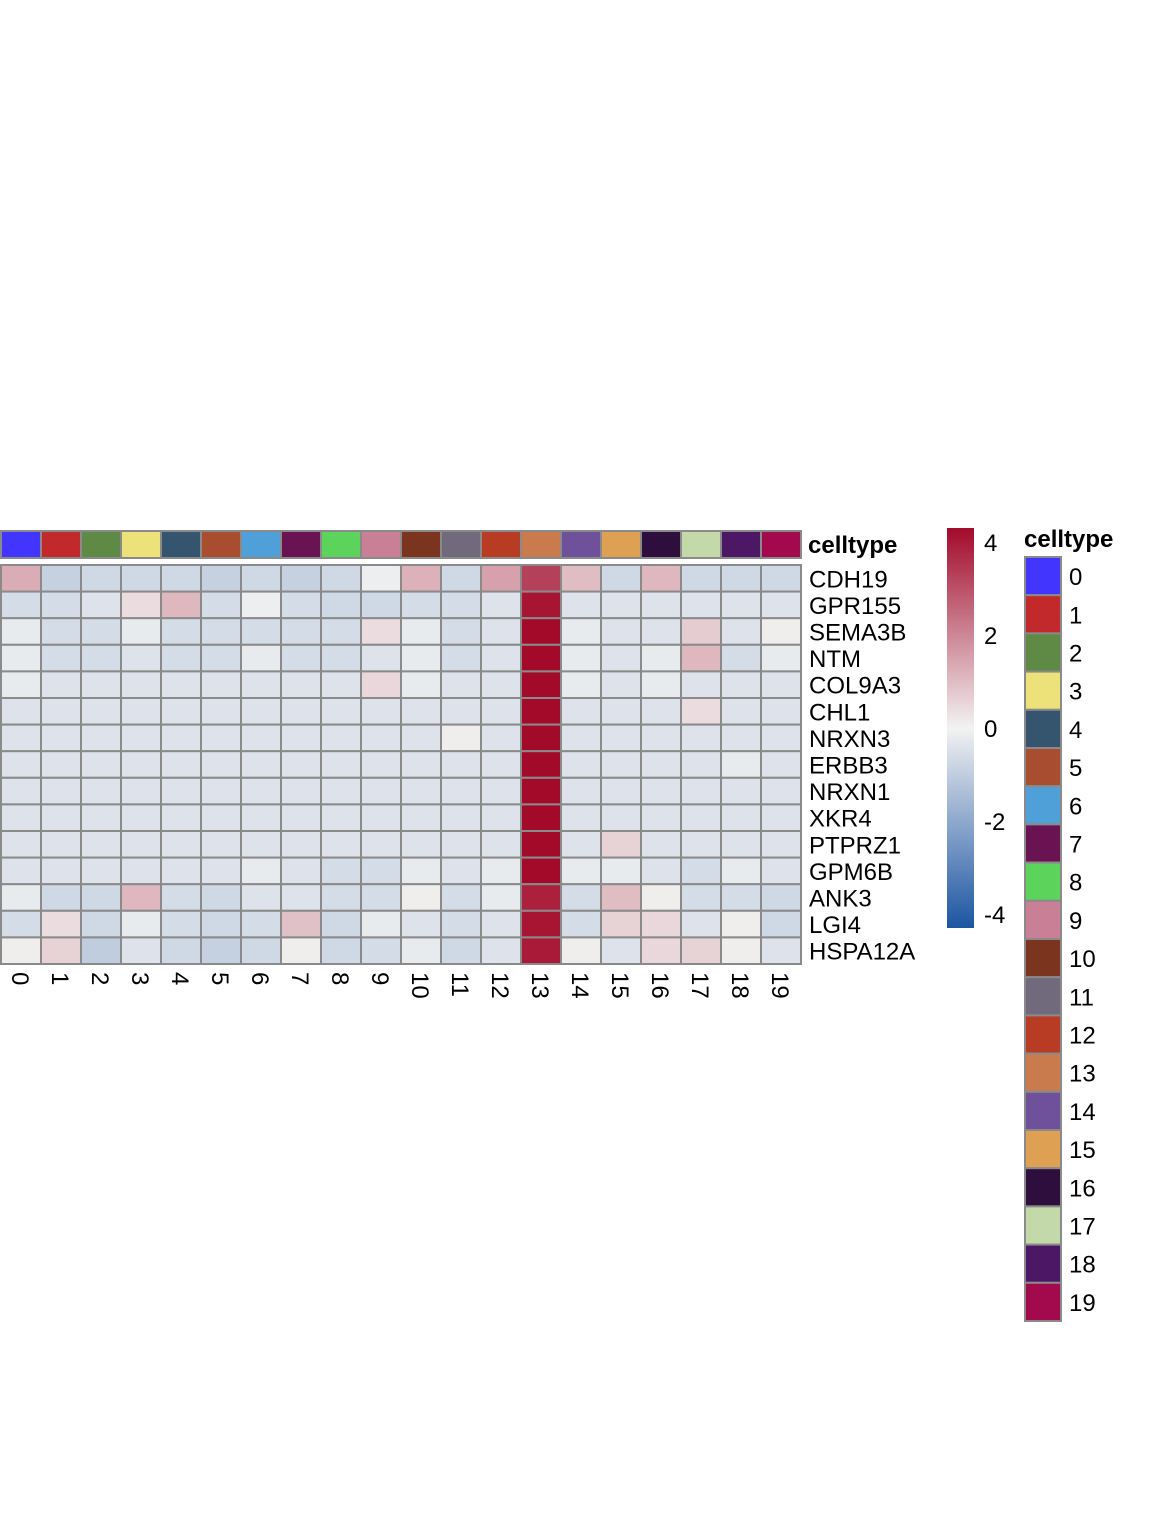  Describe the element at coordinates (852, 545) in the screenshot. I see `annotation-title: celltype` at that location.